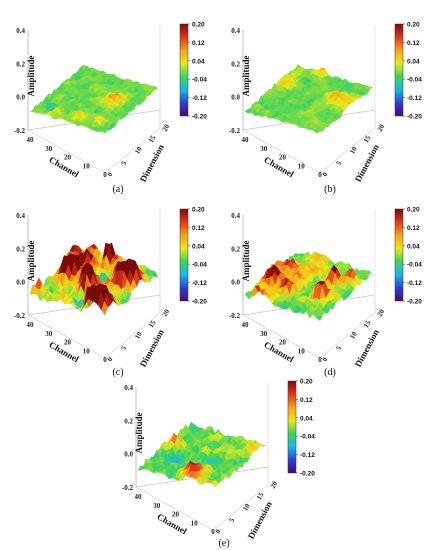 The image size is (439, 550). I want to click on panel-label: (c), so click(117, 372).